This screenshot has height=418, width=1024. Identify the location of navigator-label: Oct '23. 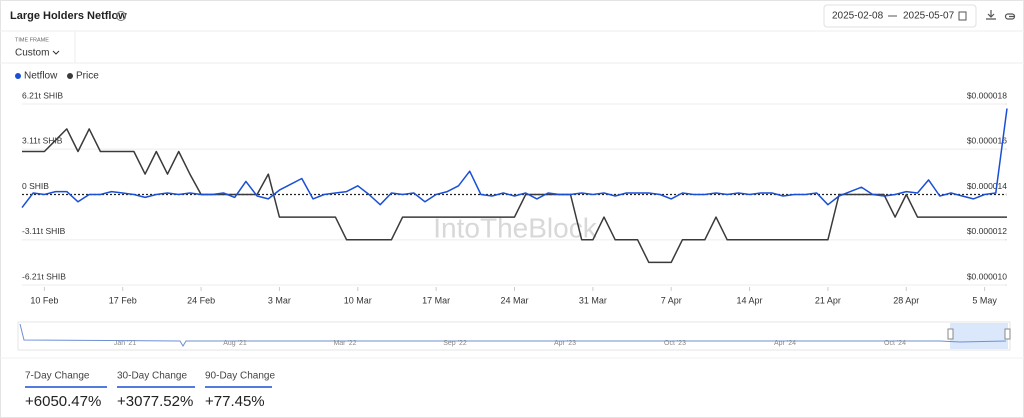
(675, 343).